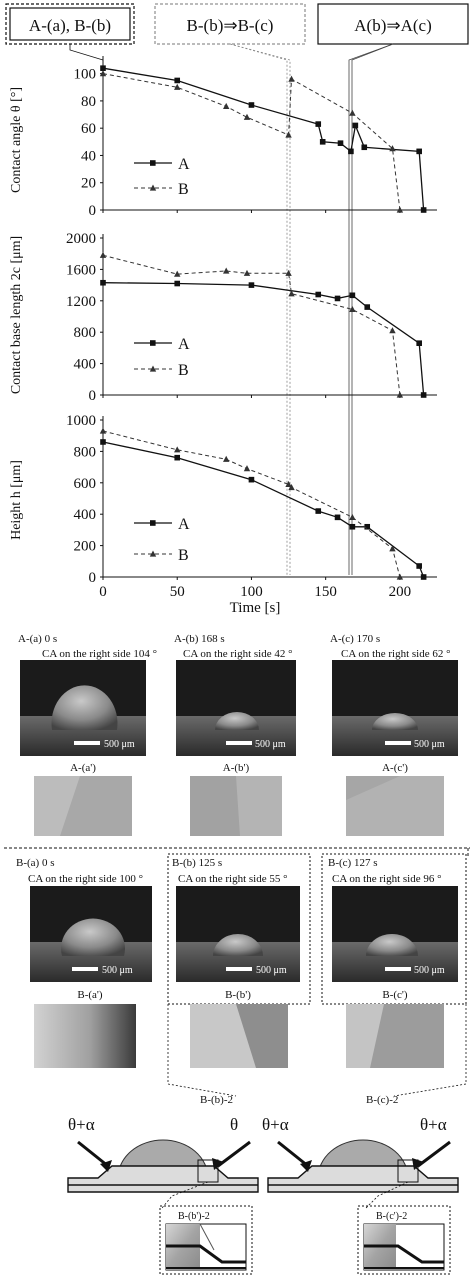  What do you see at coordinates (103, 592) in the screenshot?
I see `x-tick-label: 0` at bounding box center [103, 592].